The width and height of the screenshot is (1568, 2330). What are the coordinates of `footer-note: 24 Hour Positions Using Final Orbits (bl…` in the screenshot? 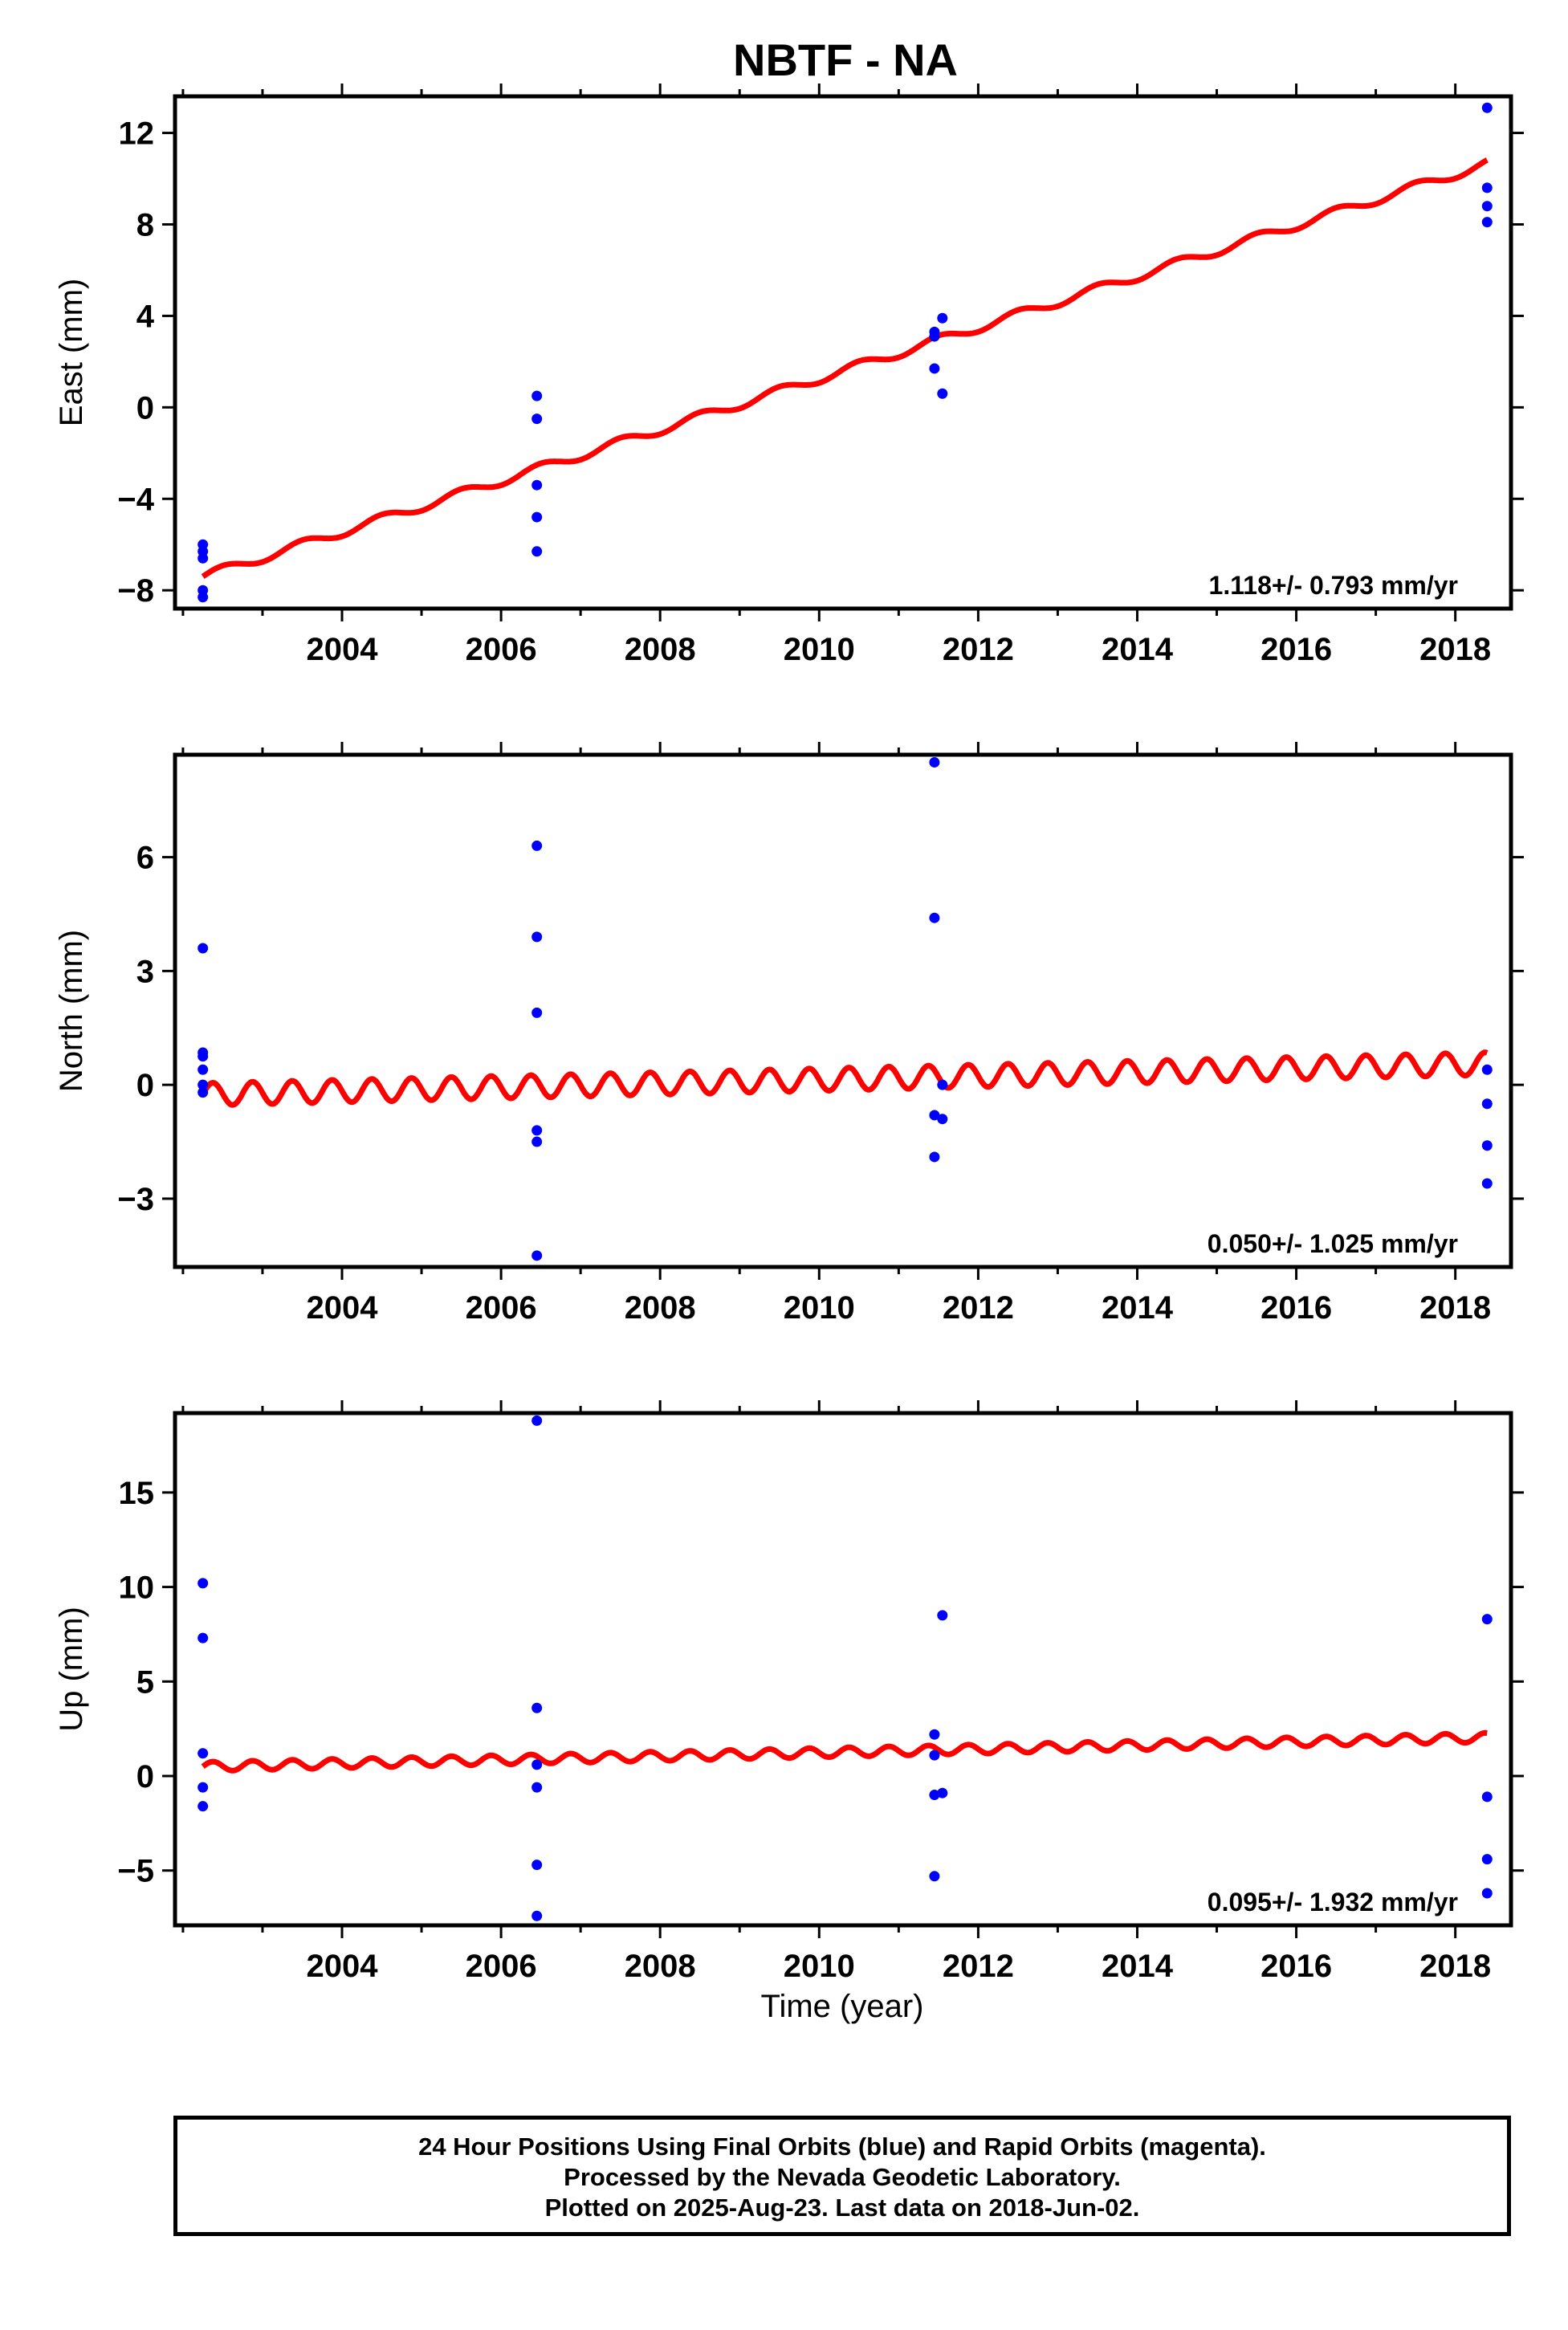 It's located at (842, 2176).